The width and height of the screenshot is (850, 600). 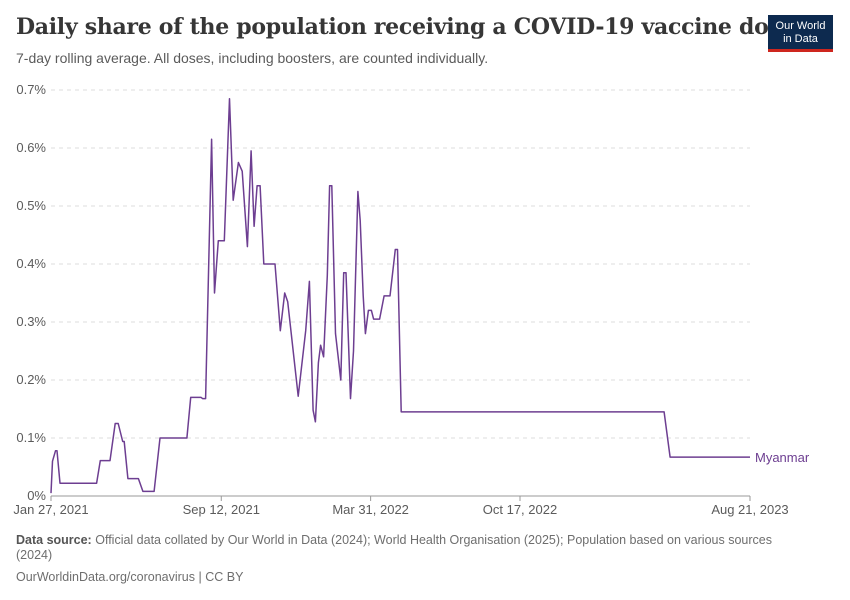 I want to click on data-source-label: Data source:, so click(x=54, y=540).